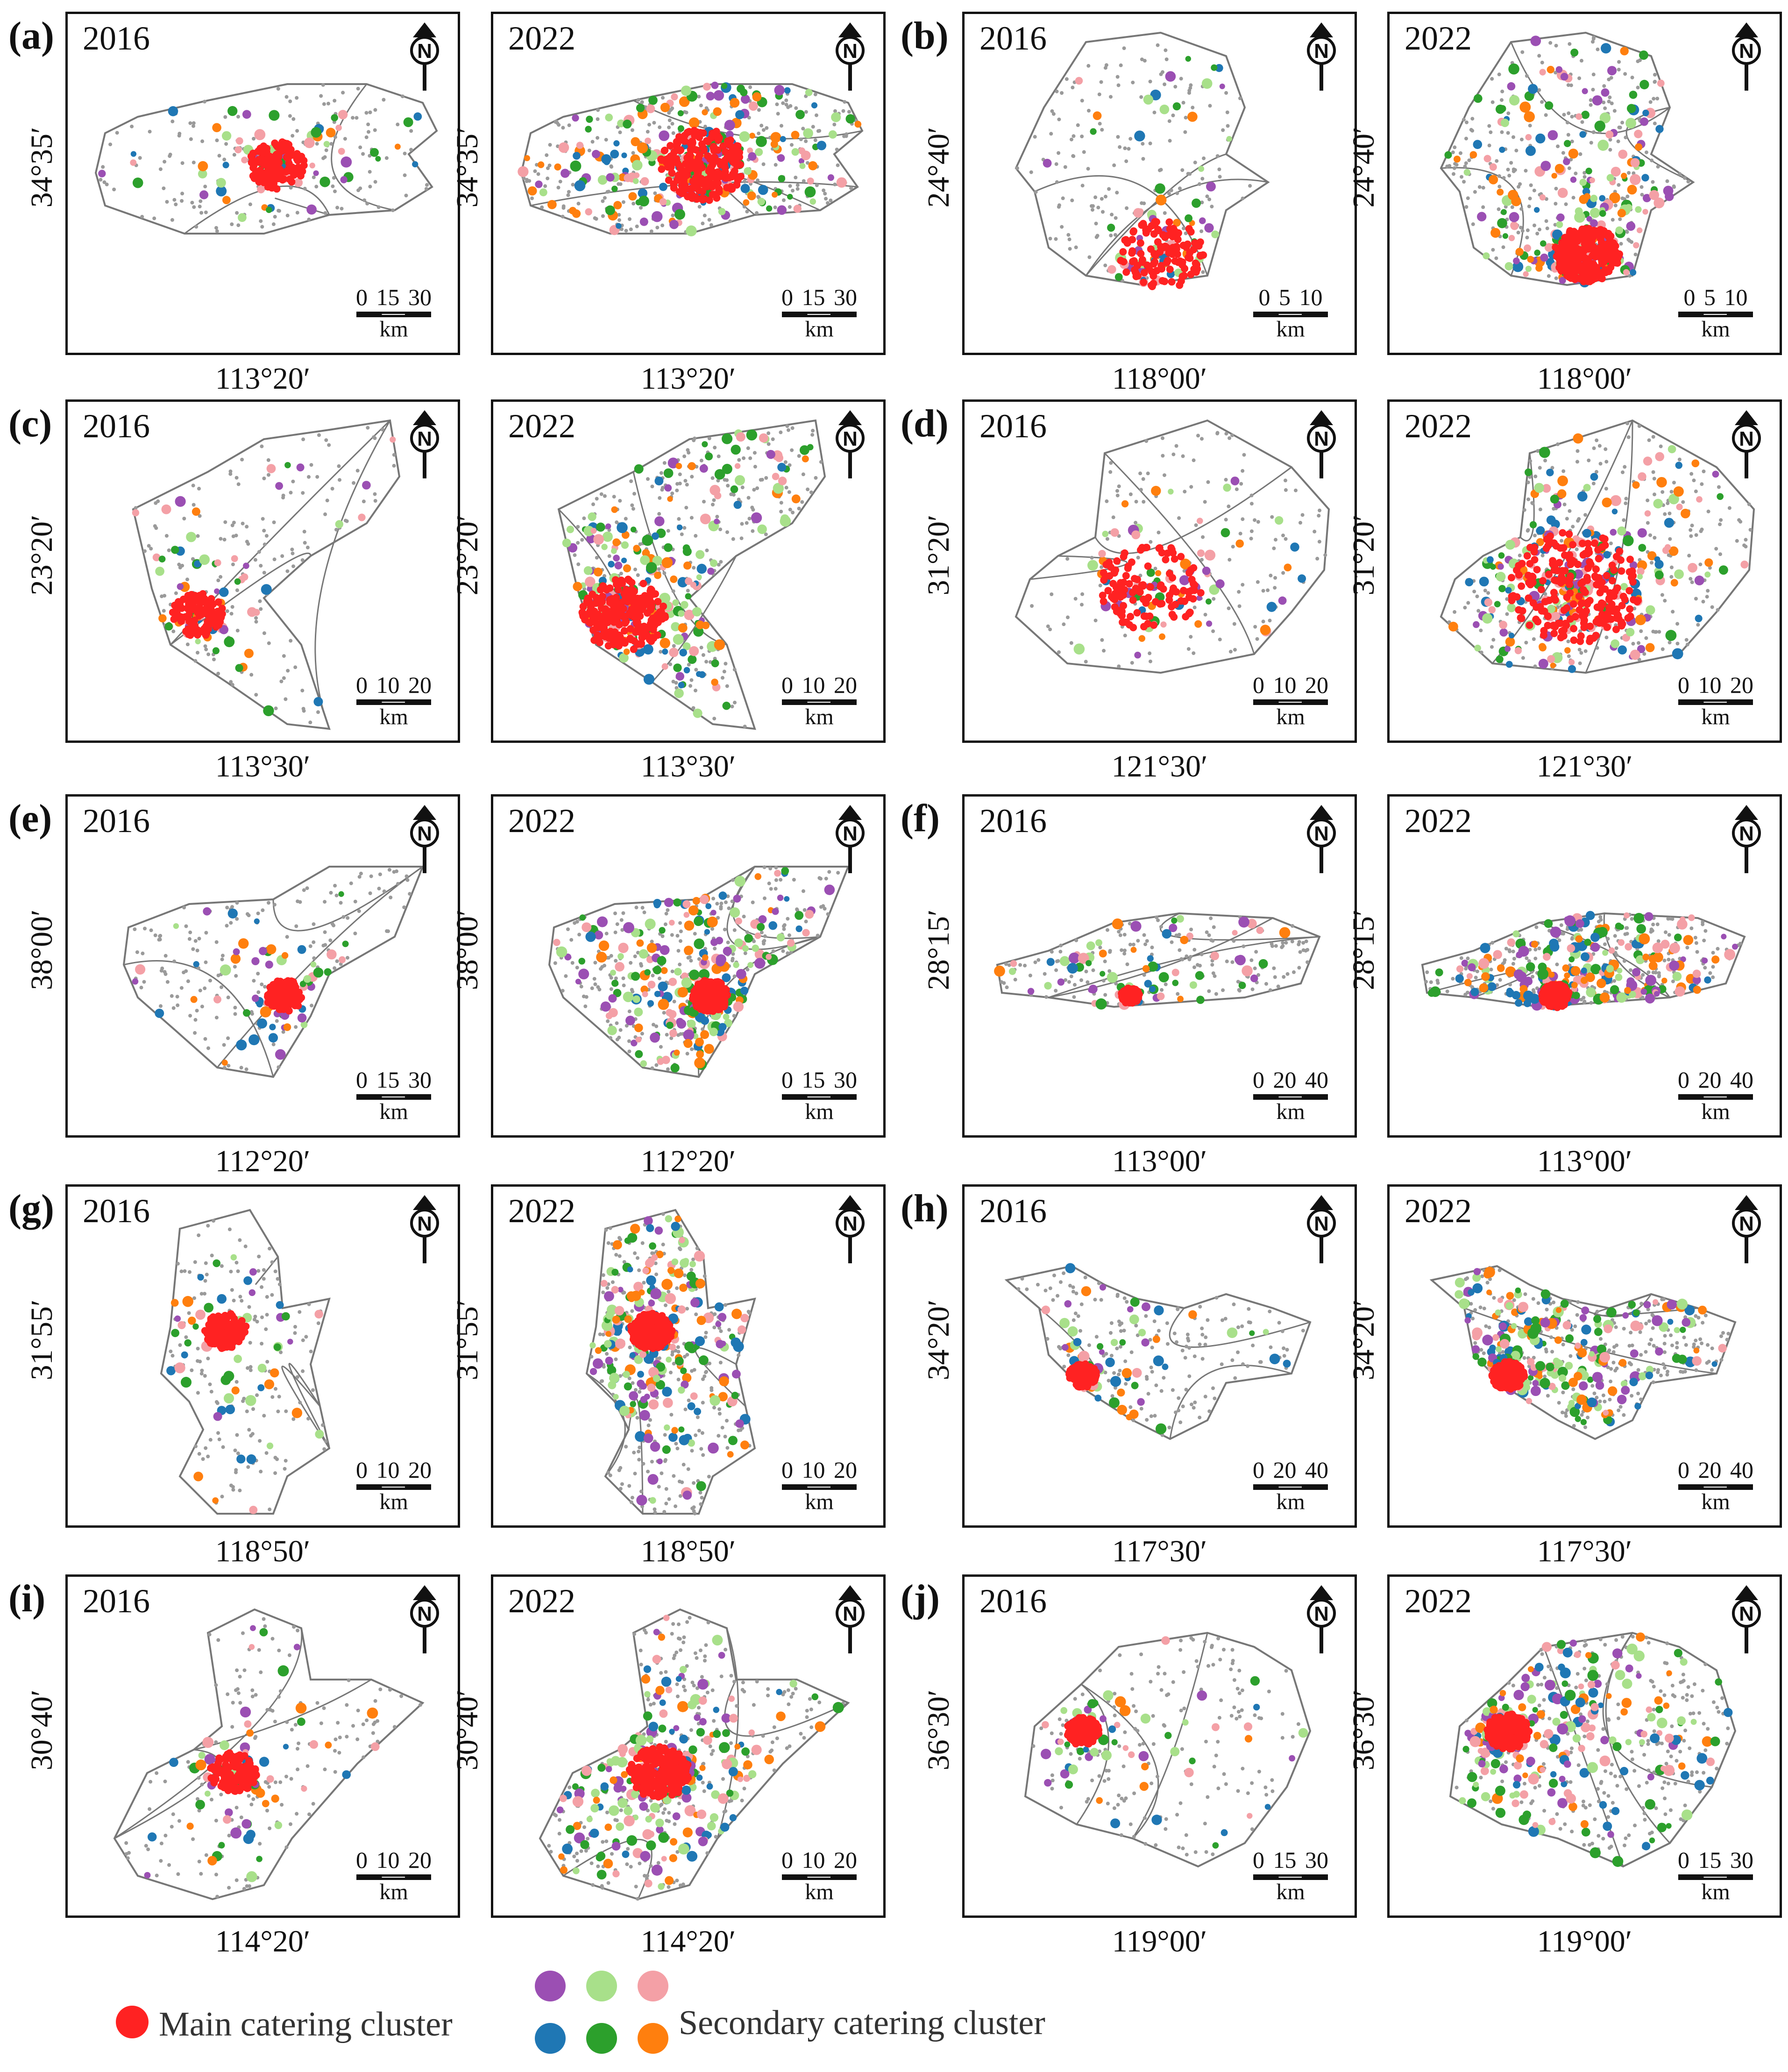 The image size is (1788, 2072). What do you see at coordinates (263, 1161) in the screenshot?
I see `longitude-label: 112°20′` at bounding box center [263, 1161].